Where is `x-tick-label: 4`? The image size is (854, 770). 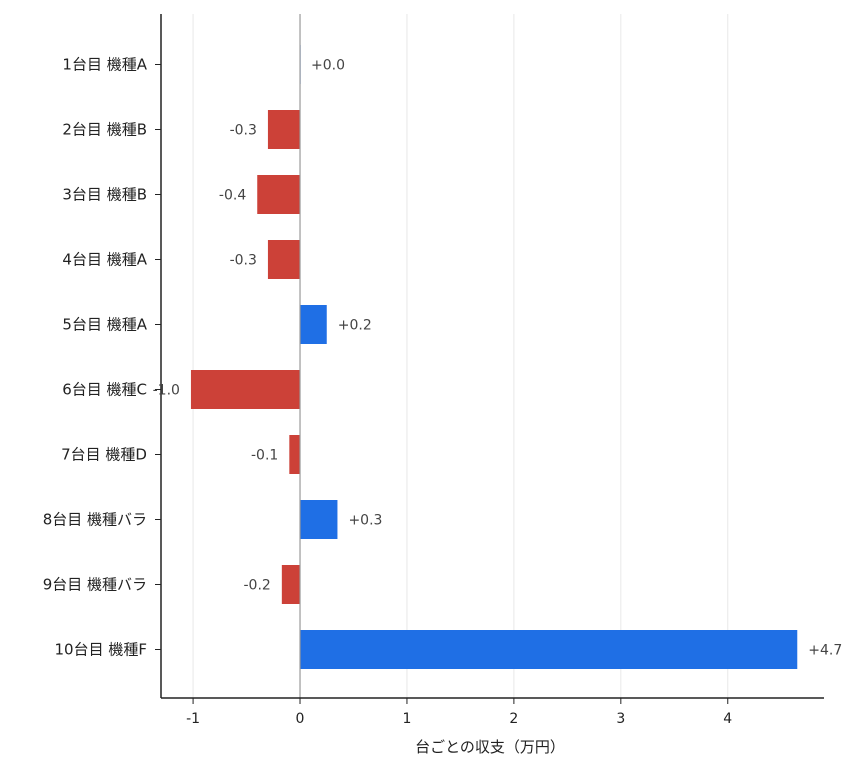 x-tick-label: 4 is located at coordinates (727, 719).